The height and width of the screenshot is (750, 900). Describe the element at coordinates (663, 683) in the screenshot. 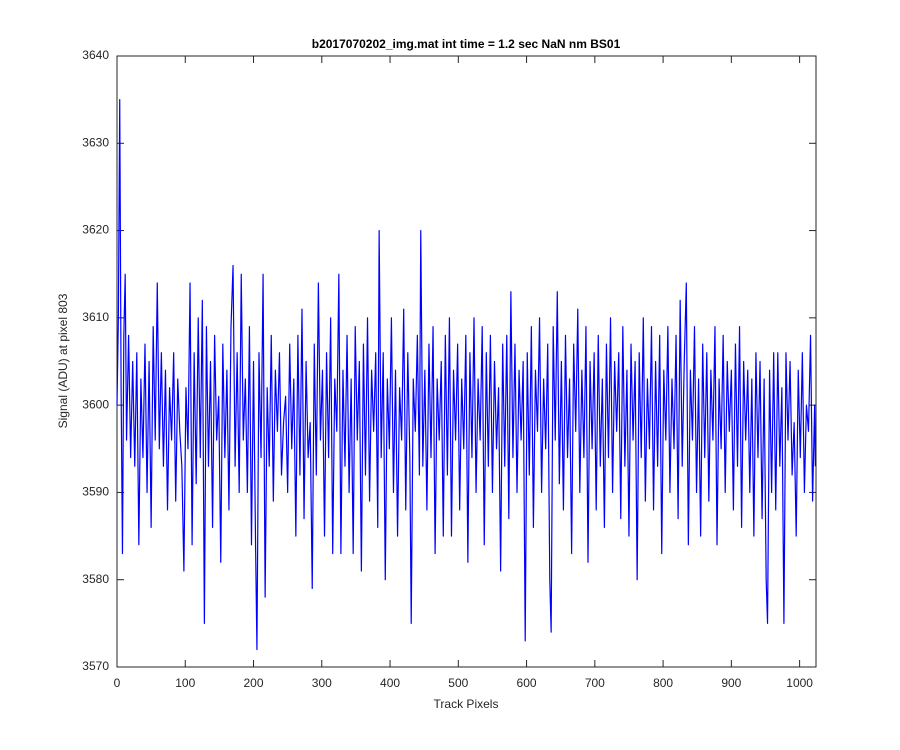

I see `x-tick-label: 800` at that location.